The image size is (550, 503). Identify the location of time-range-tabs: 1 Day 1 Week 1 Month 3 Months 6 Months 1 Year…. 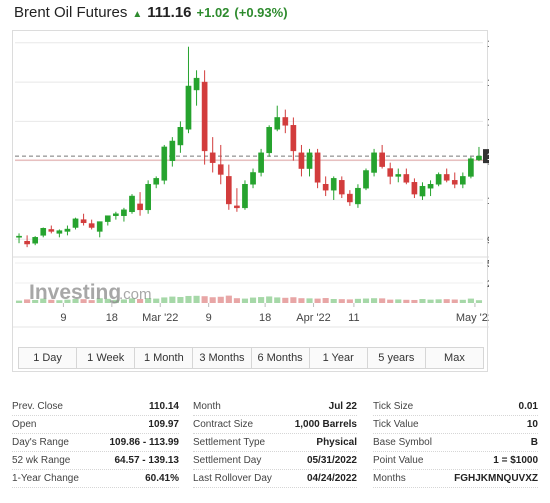
(251, 358).